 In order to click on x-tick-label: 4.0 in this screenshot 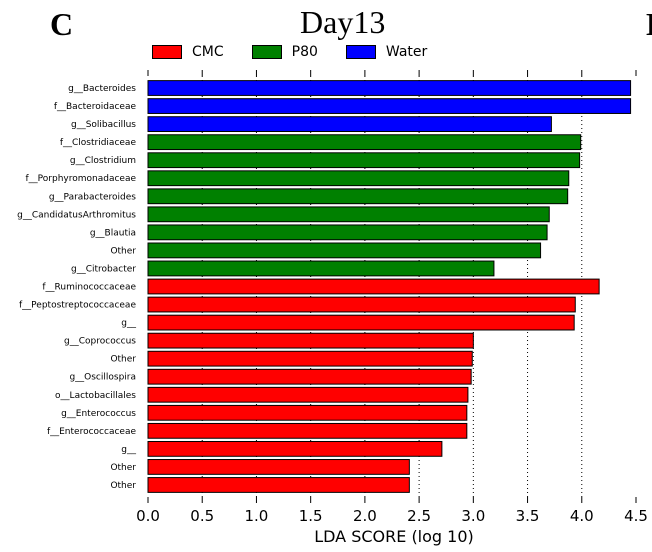, I will do `click(582, 516)`.